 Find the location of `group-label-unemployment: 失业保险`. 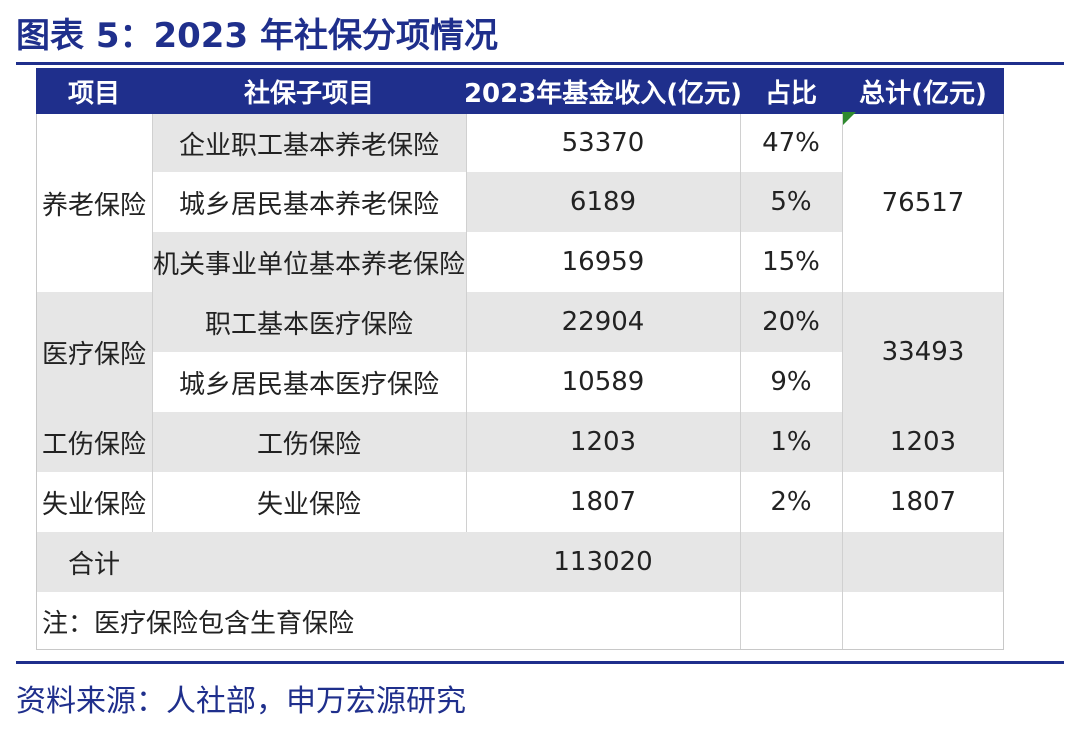

group-label-unemployment: 失业保险 is located at coordinates (94, 502).